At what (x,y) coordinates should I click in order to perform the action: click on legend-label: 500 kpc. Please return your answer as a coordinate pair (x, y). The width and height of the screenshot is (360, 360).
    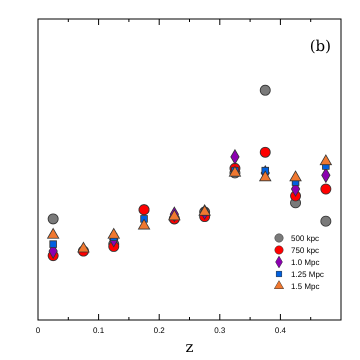
    Looking at the image, I should click on (305, 238).